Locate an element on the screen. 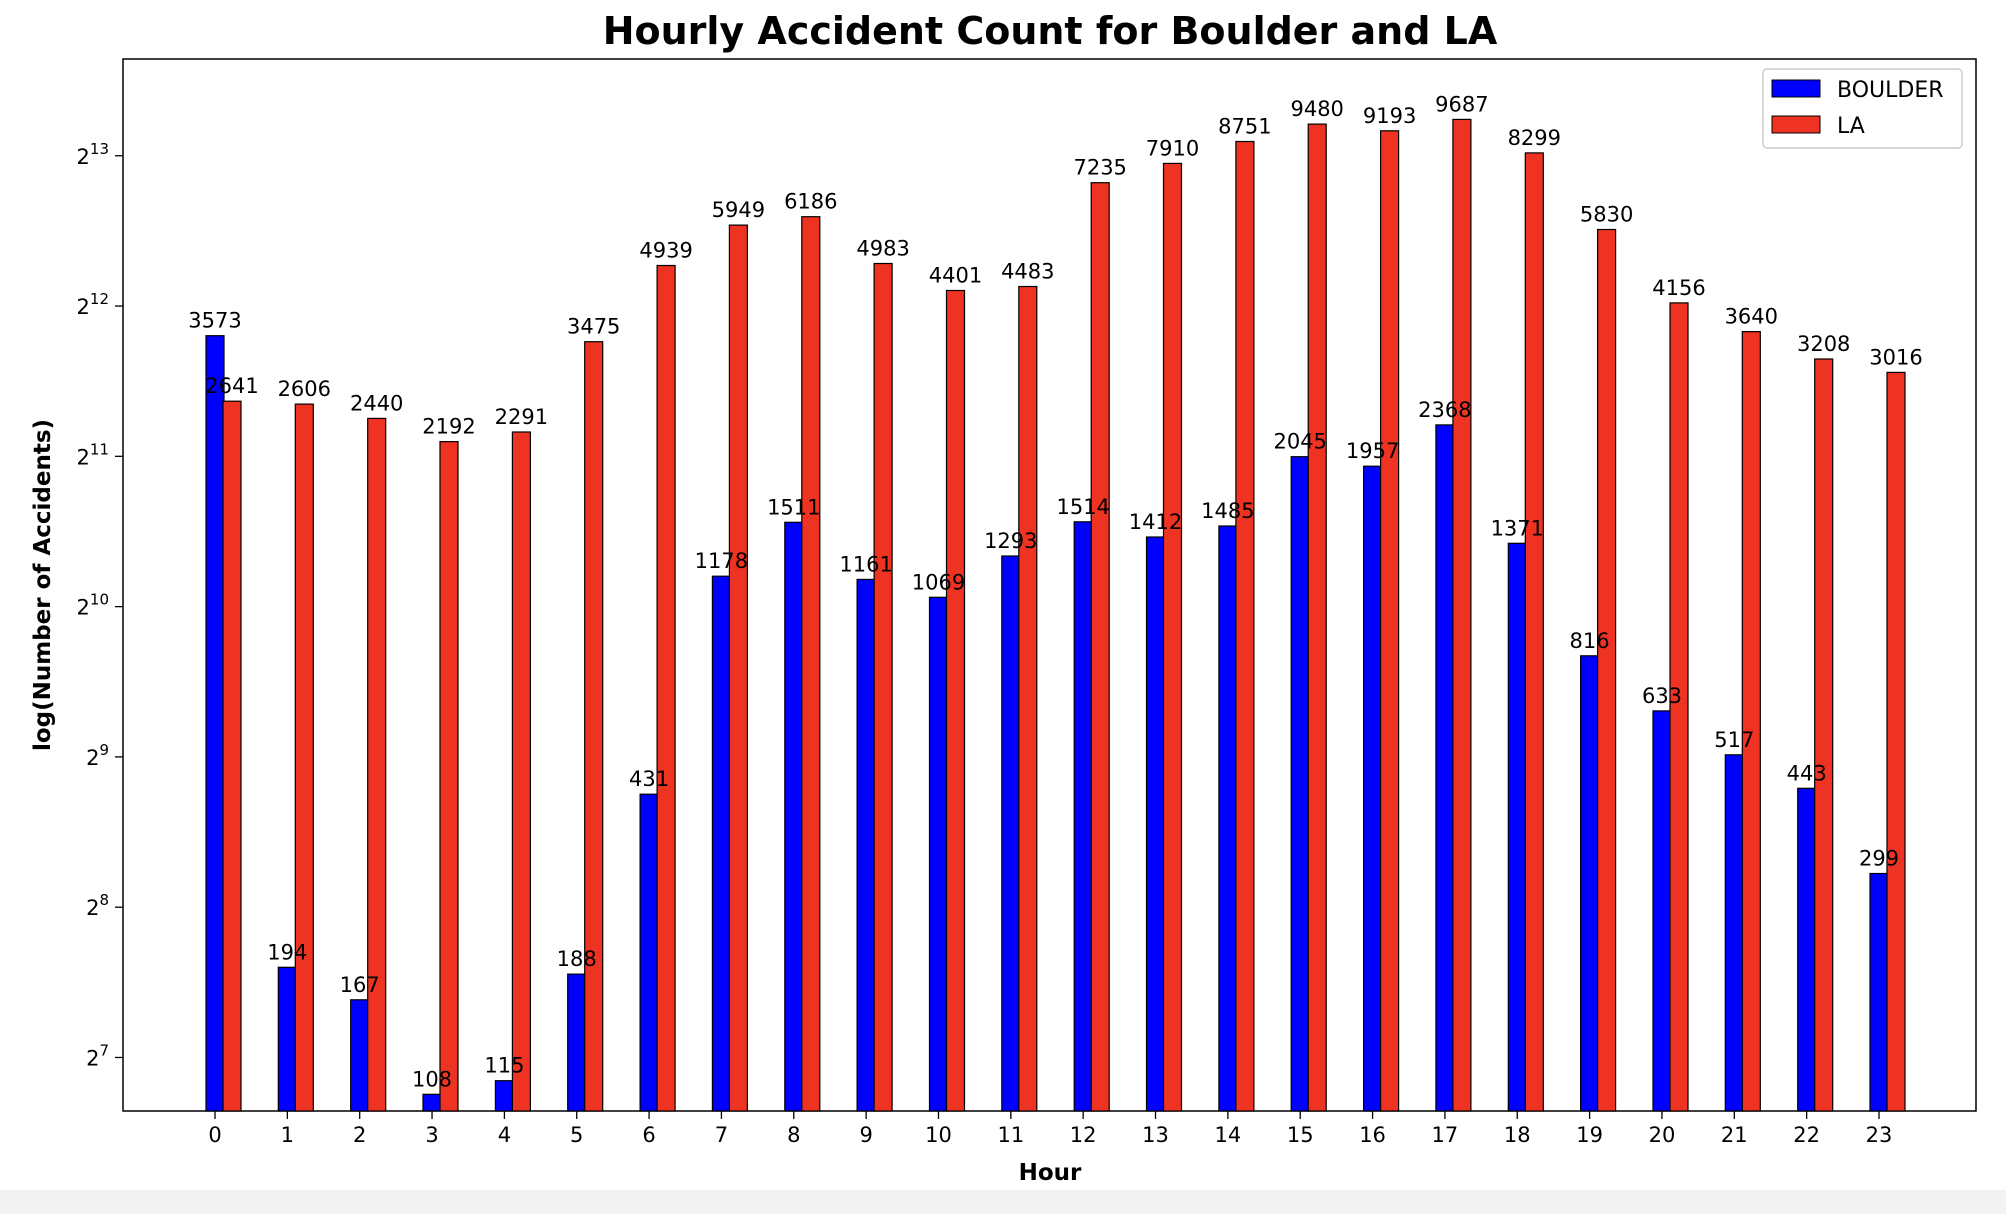 The width and height of the screenshot is (2006, 1214). y-axis-label: log(Number of Accidents) is located at coordinates (43, 585).